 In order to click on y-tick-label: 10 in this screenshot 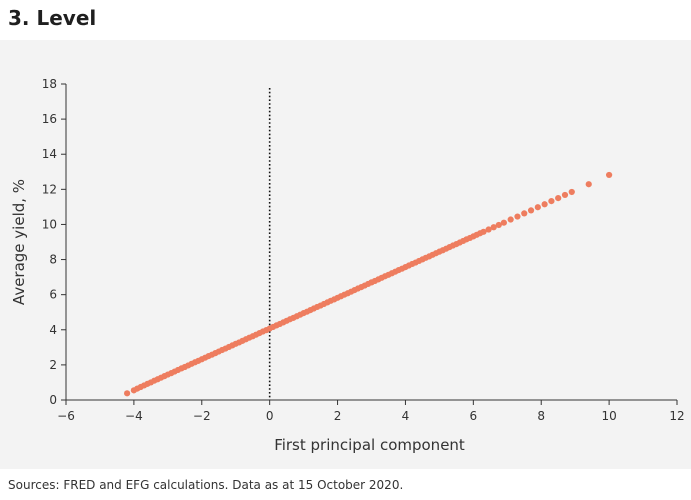, I will do `click(49, 224)`.